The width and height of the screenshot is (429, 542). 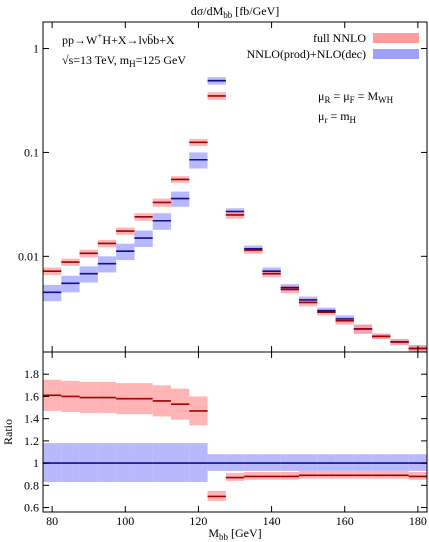 I want to click on text-part: [fb/GeV], so click(x=255, y=11).